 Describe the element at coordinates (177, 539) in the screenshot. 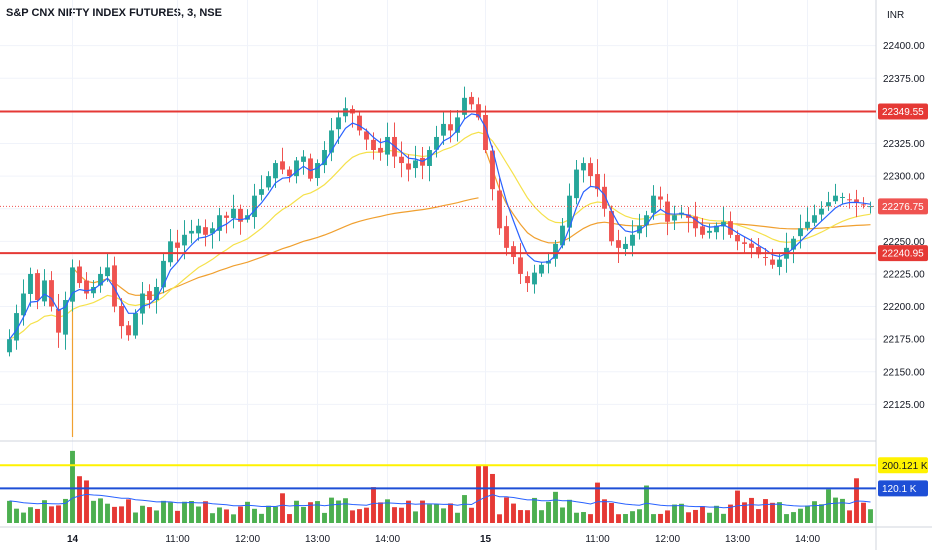

I see `time-tick-label: 11:00` at that location.